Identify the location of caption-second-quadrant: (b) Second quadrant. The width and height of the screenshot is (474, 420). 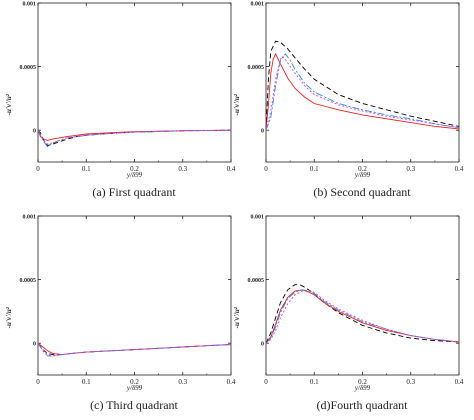
(362, 192).